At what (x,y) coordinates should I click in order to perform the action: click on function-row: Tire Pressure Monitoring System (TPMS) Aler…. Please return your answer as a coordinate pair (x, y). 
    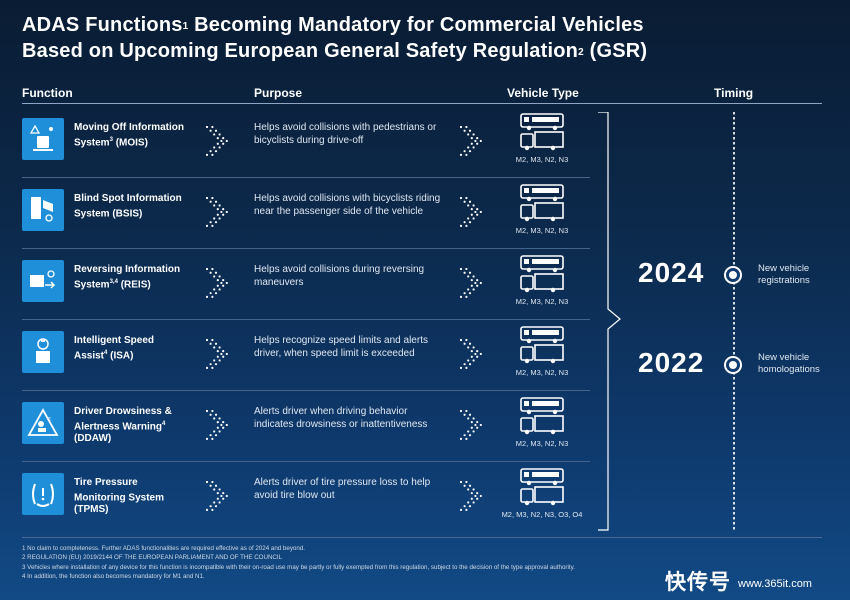
    Looking at the image, I should click on (300, 498).